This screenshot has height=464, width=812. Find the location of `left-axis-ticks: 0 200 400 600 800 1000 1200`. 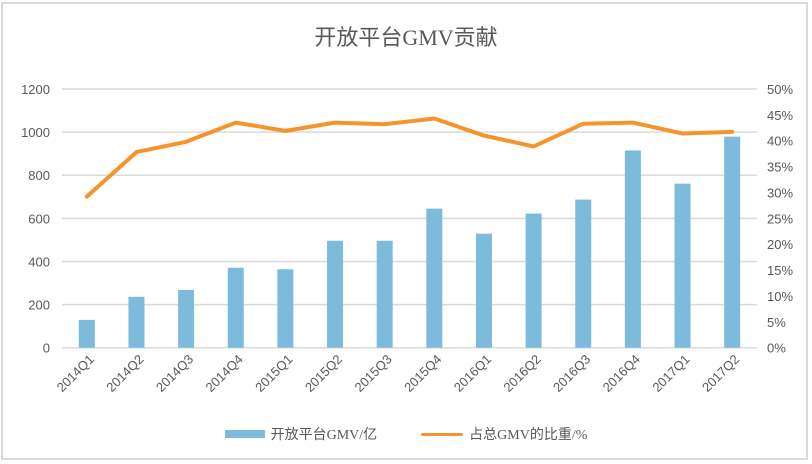

left-axis-ticks: 0 200 400 600 800 1000 1200 is located at coordinates (35, 219).